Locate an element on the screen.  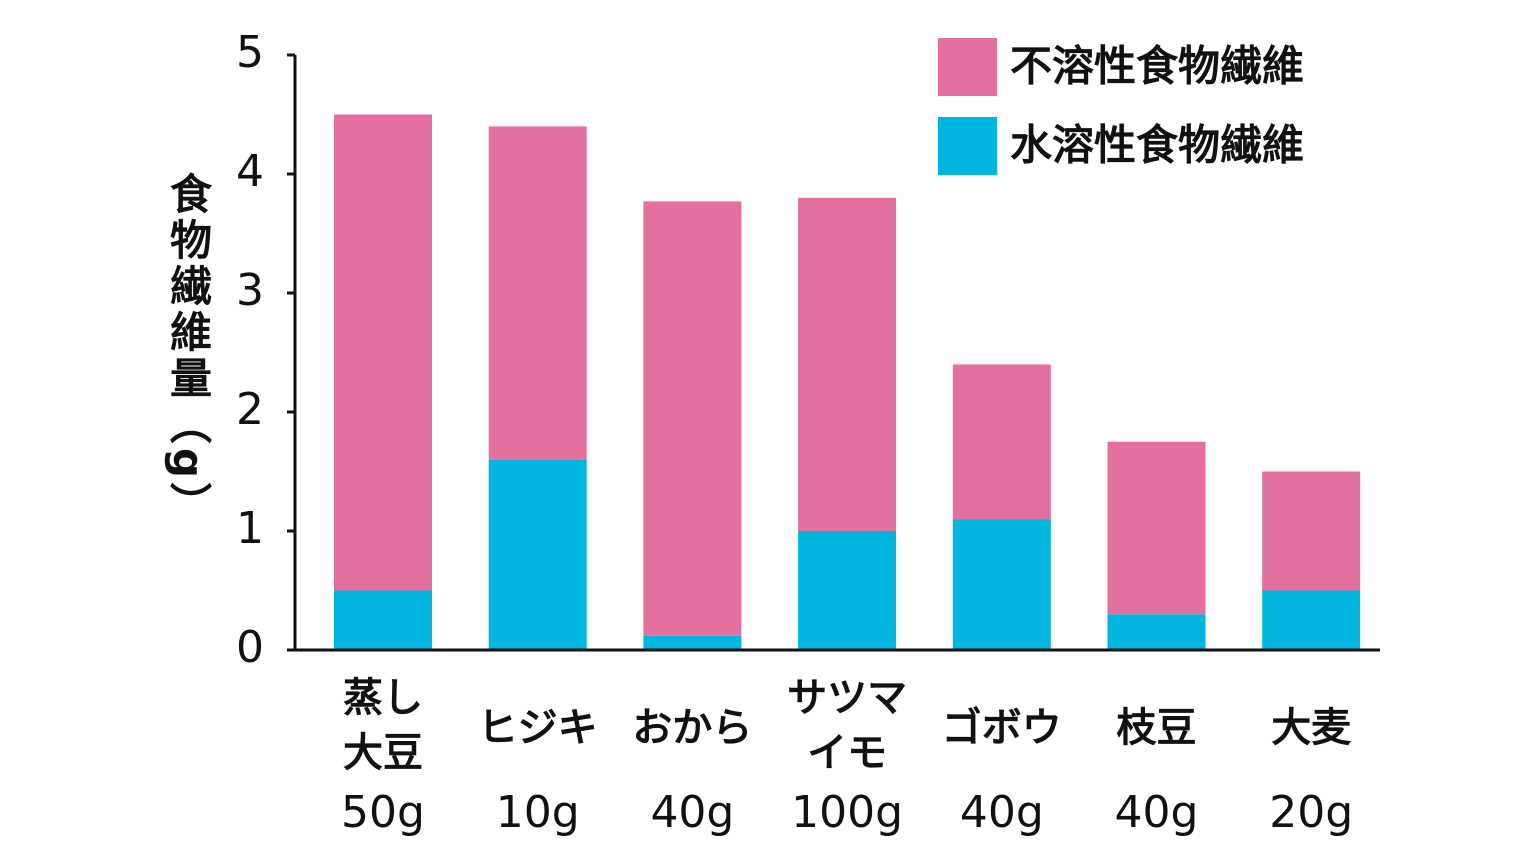
legend-label: 水溶性食物繊維 is located at coordinates (1157, 145).